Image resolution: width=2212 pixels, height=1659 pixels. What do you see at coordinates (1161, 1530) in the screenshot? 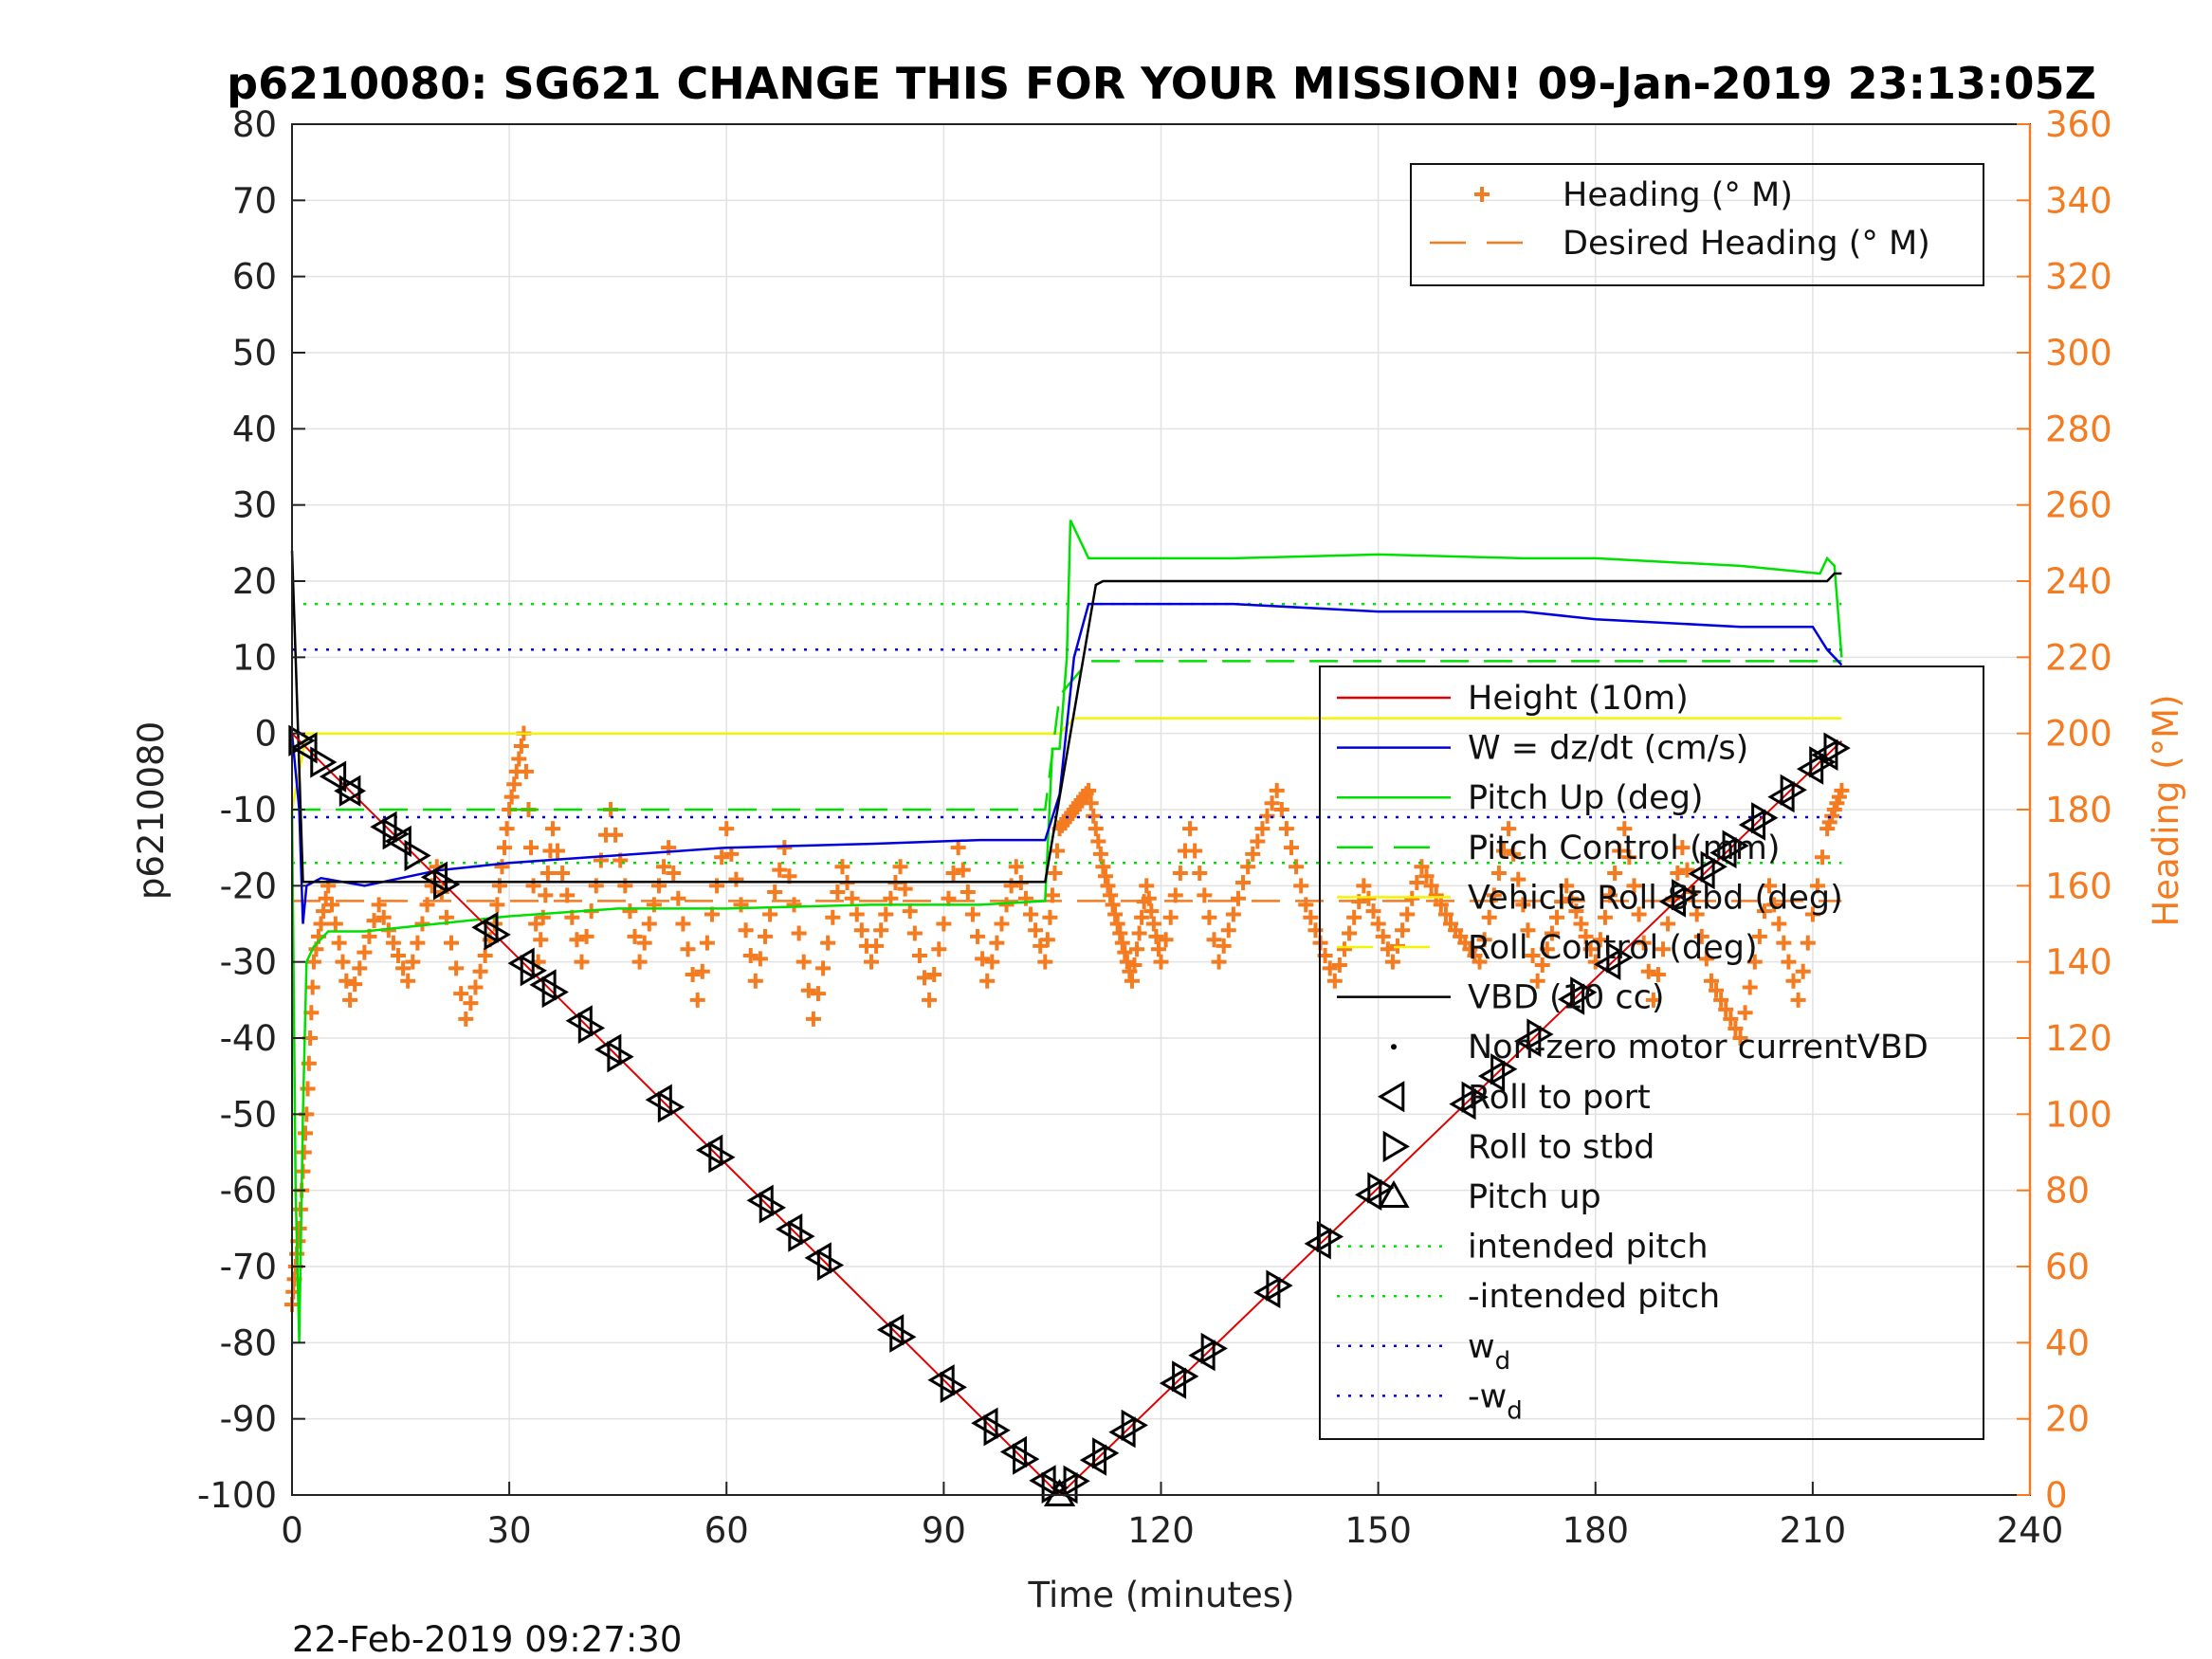
I see `x-tick-label: 120` at bounding box center [1161, 1530].